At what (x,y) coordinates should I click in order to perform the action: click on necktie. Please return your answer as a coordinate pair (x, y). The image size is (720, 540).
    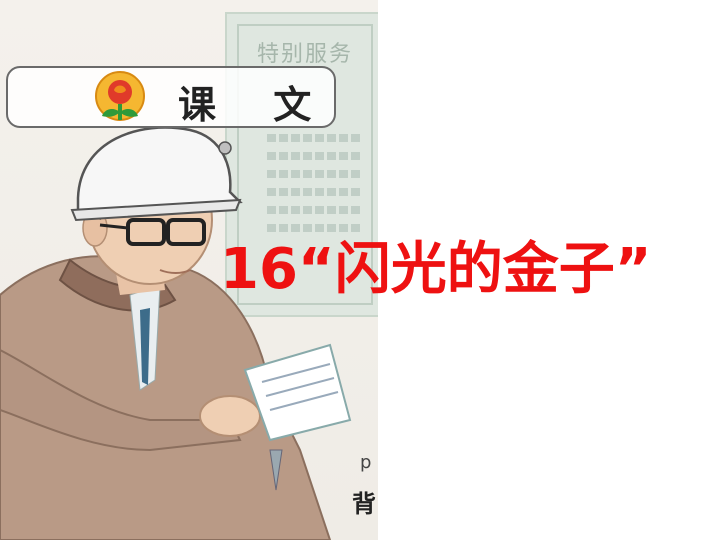
    Looking at the image, I should click on (145, 346).